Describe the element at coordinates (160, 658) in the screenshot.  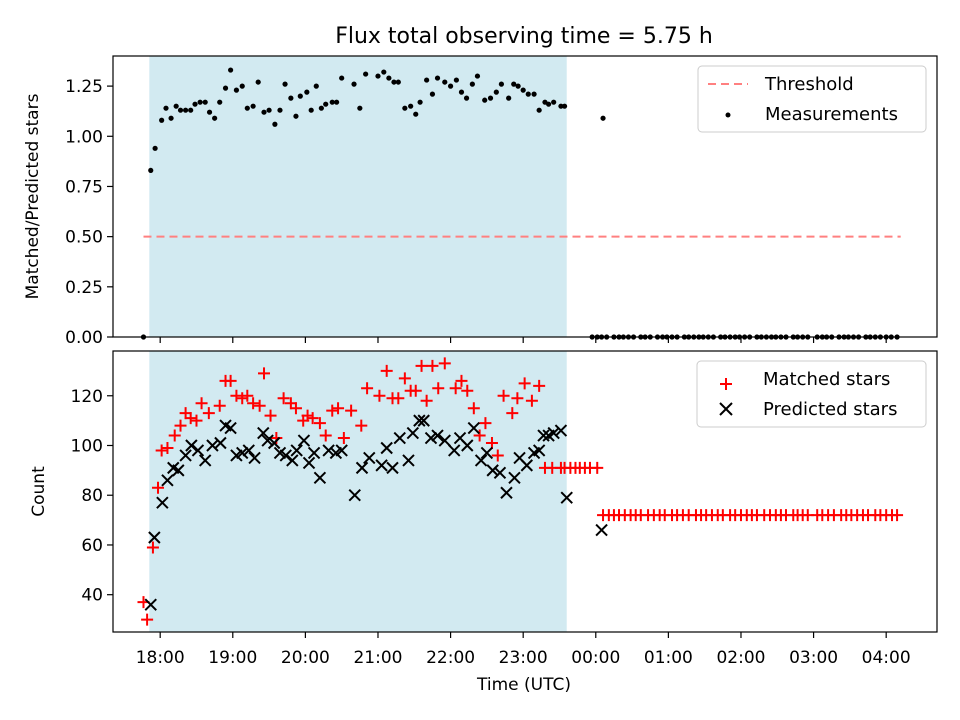
I see `x-tick-label: 18:00` at that location.